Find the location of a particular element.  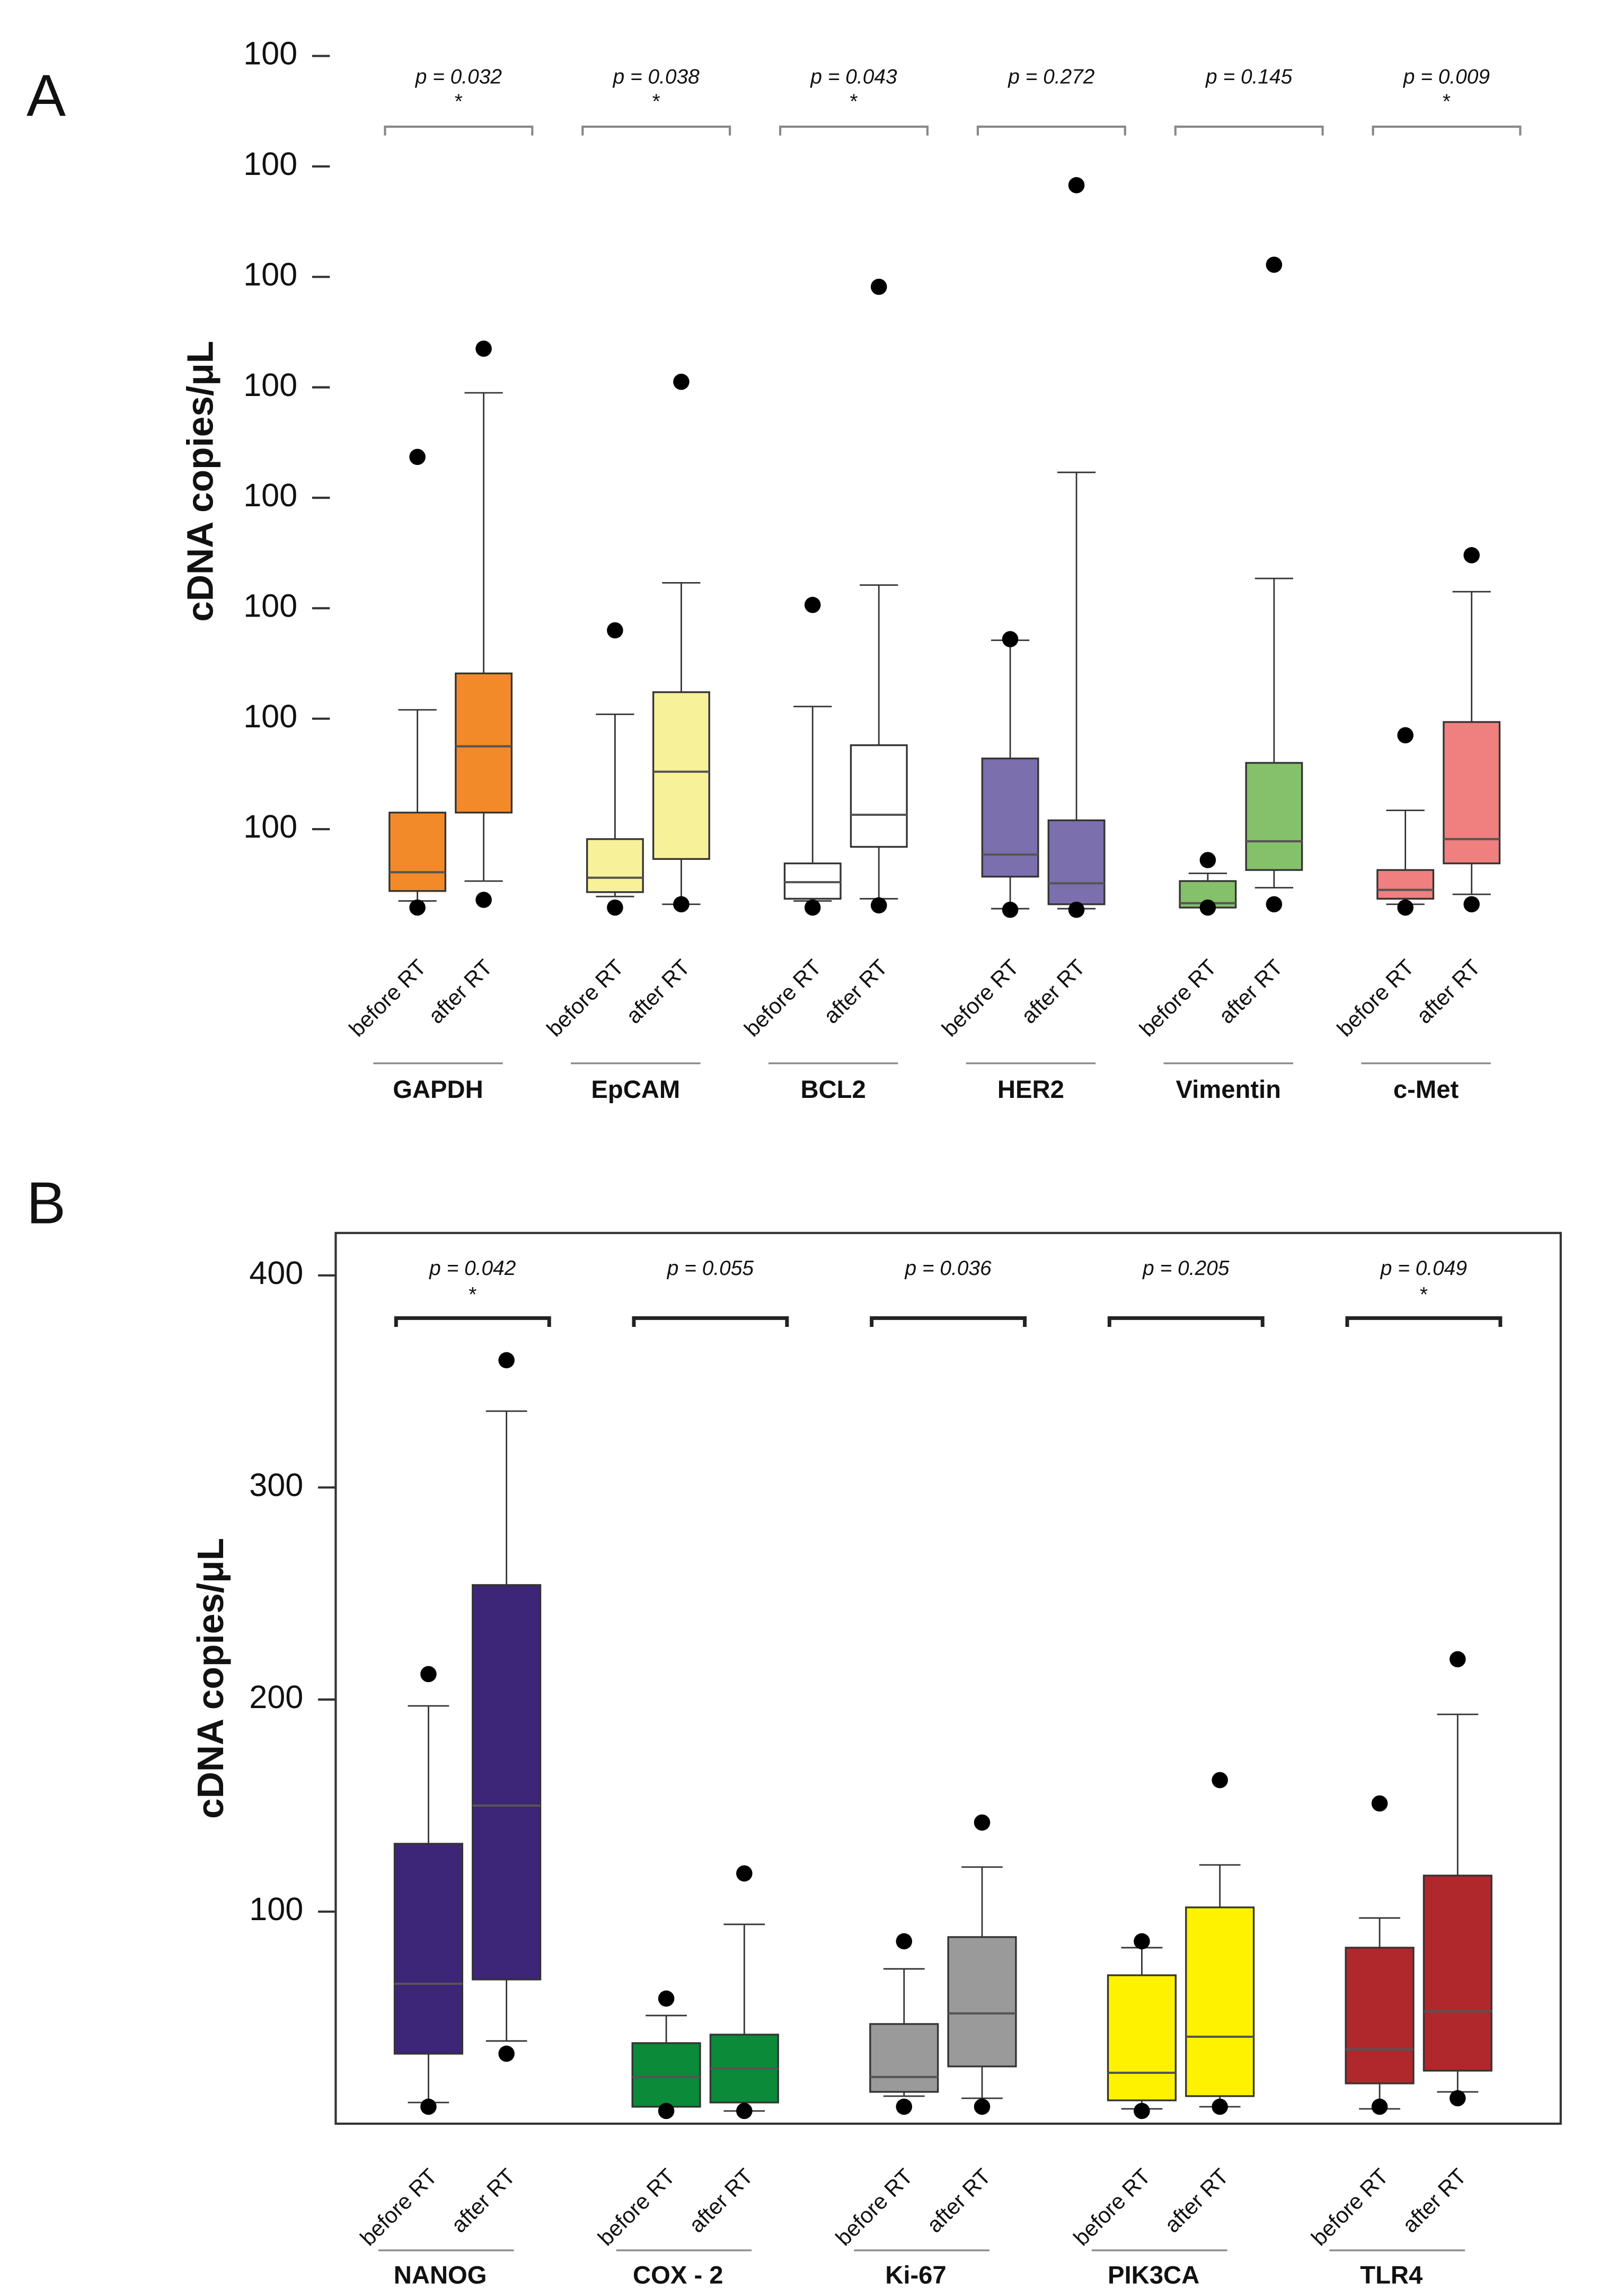

panel-label: A is located at coordinates (46, 95).